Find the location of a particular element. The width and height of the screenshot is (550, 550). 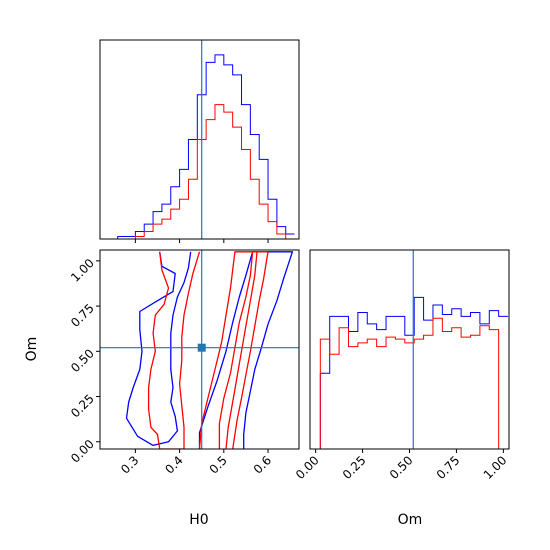

contour-x-tick-label: 0.5 is located at coordinates (218, 464).